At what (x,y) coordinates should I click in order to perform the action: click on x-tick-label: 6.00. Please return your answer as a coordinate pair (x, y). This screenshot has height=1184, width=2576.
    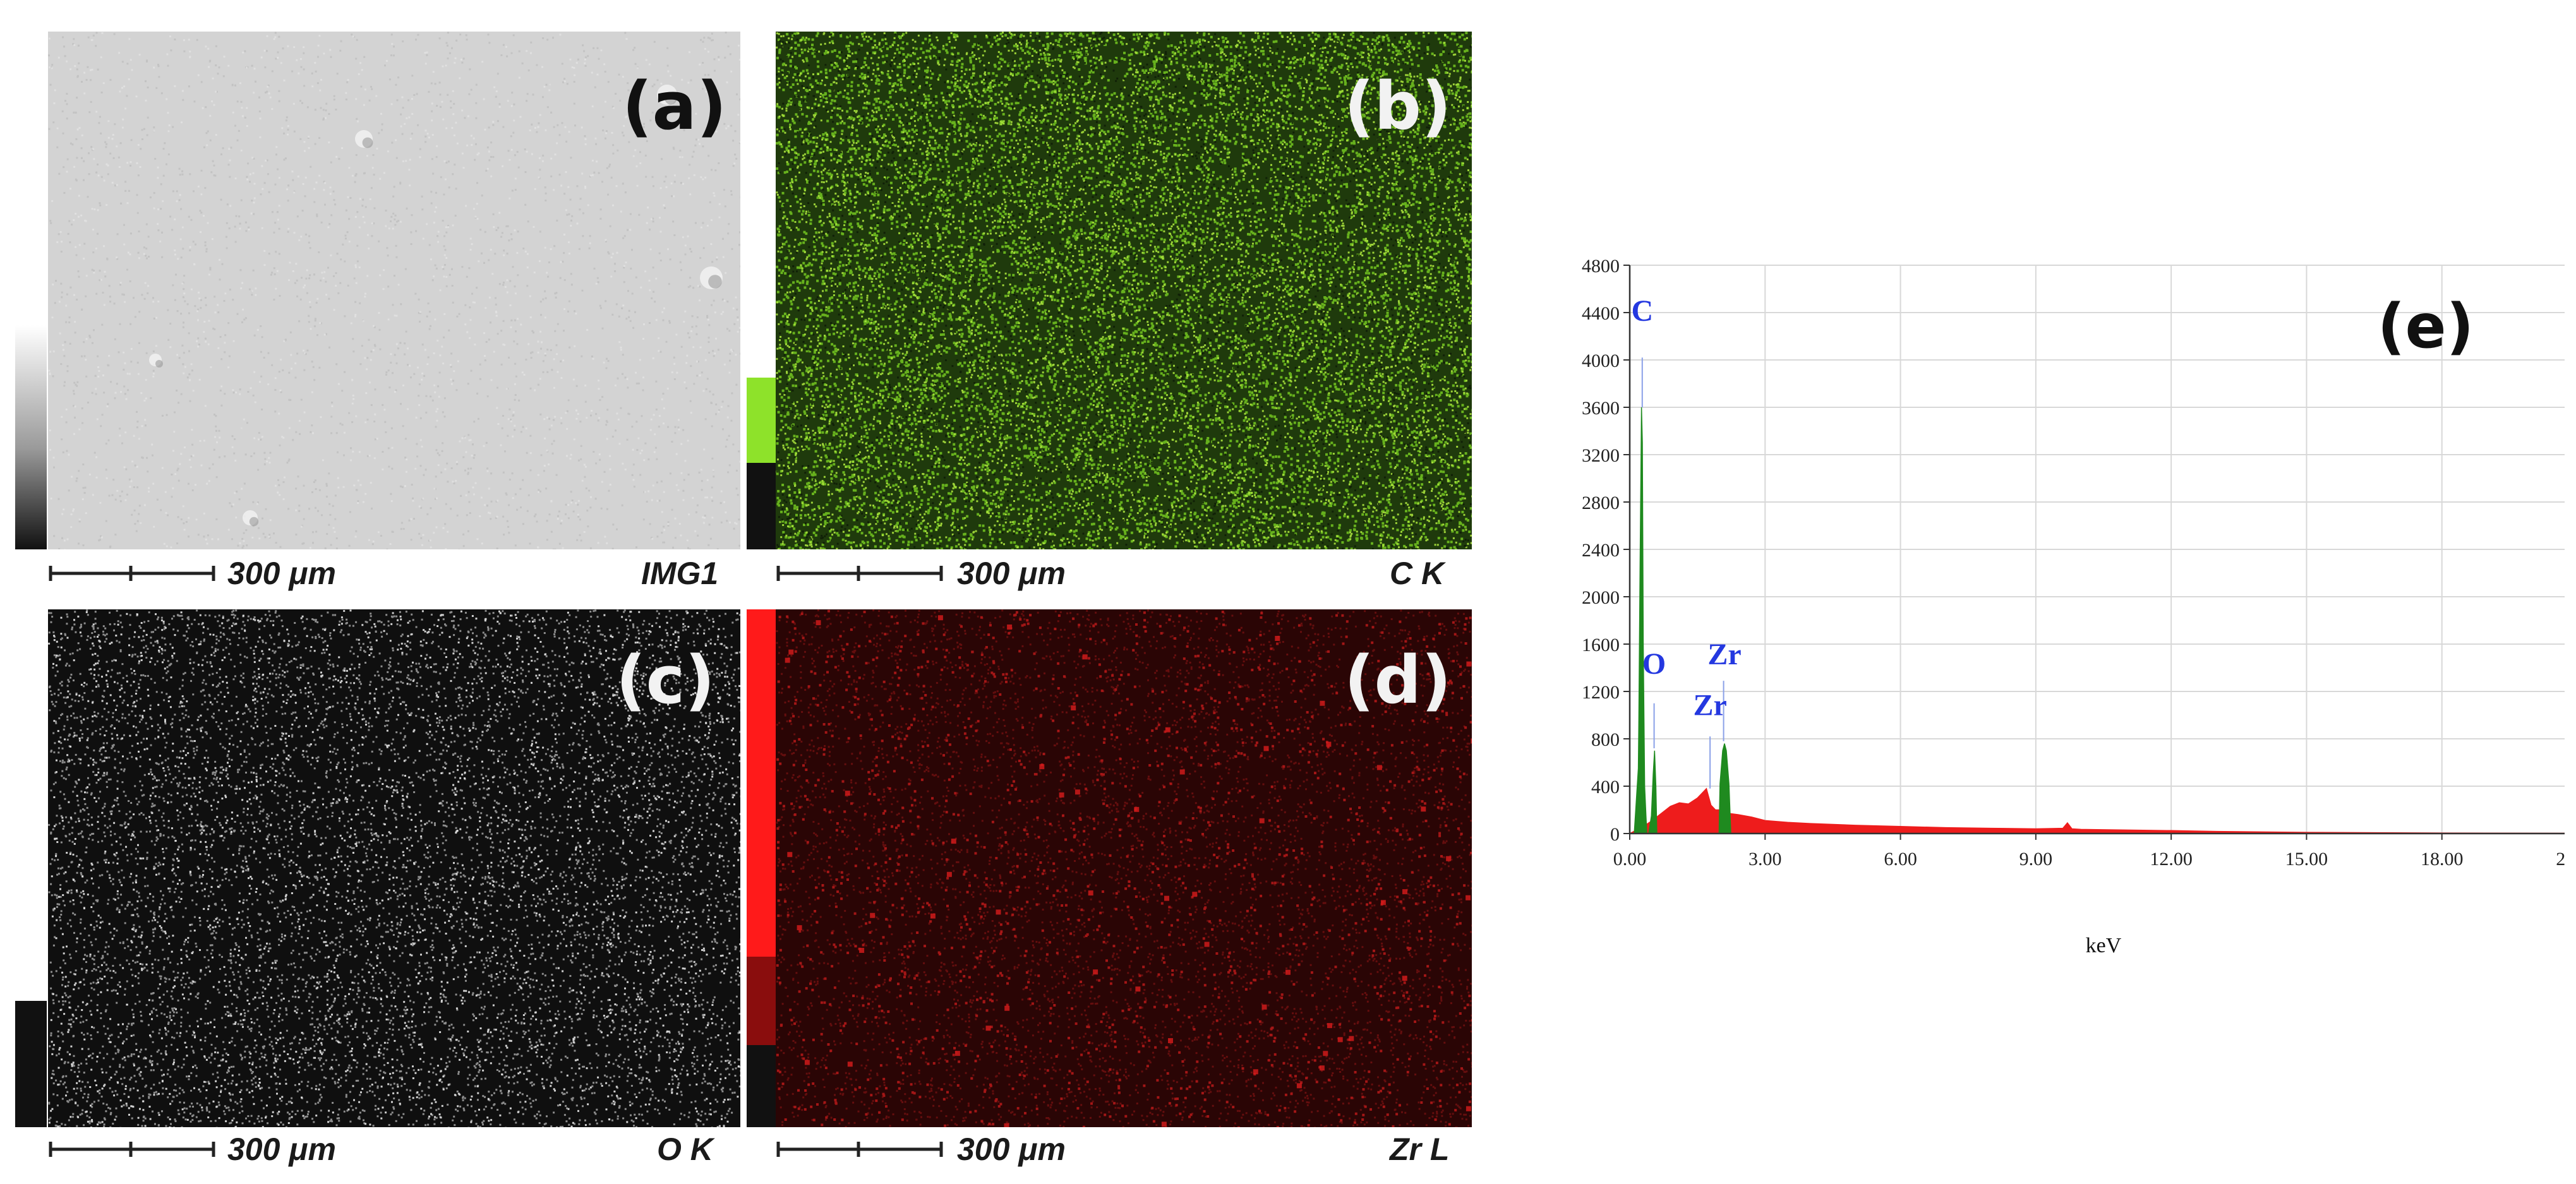
    Looking at the image, I should click on (1900, 859).